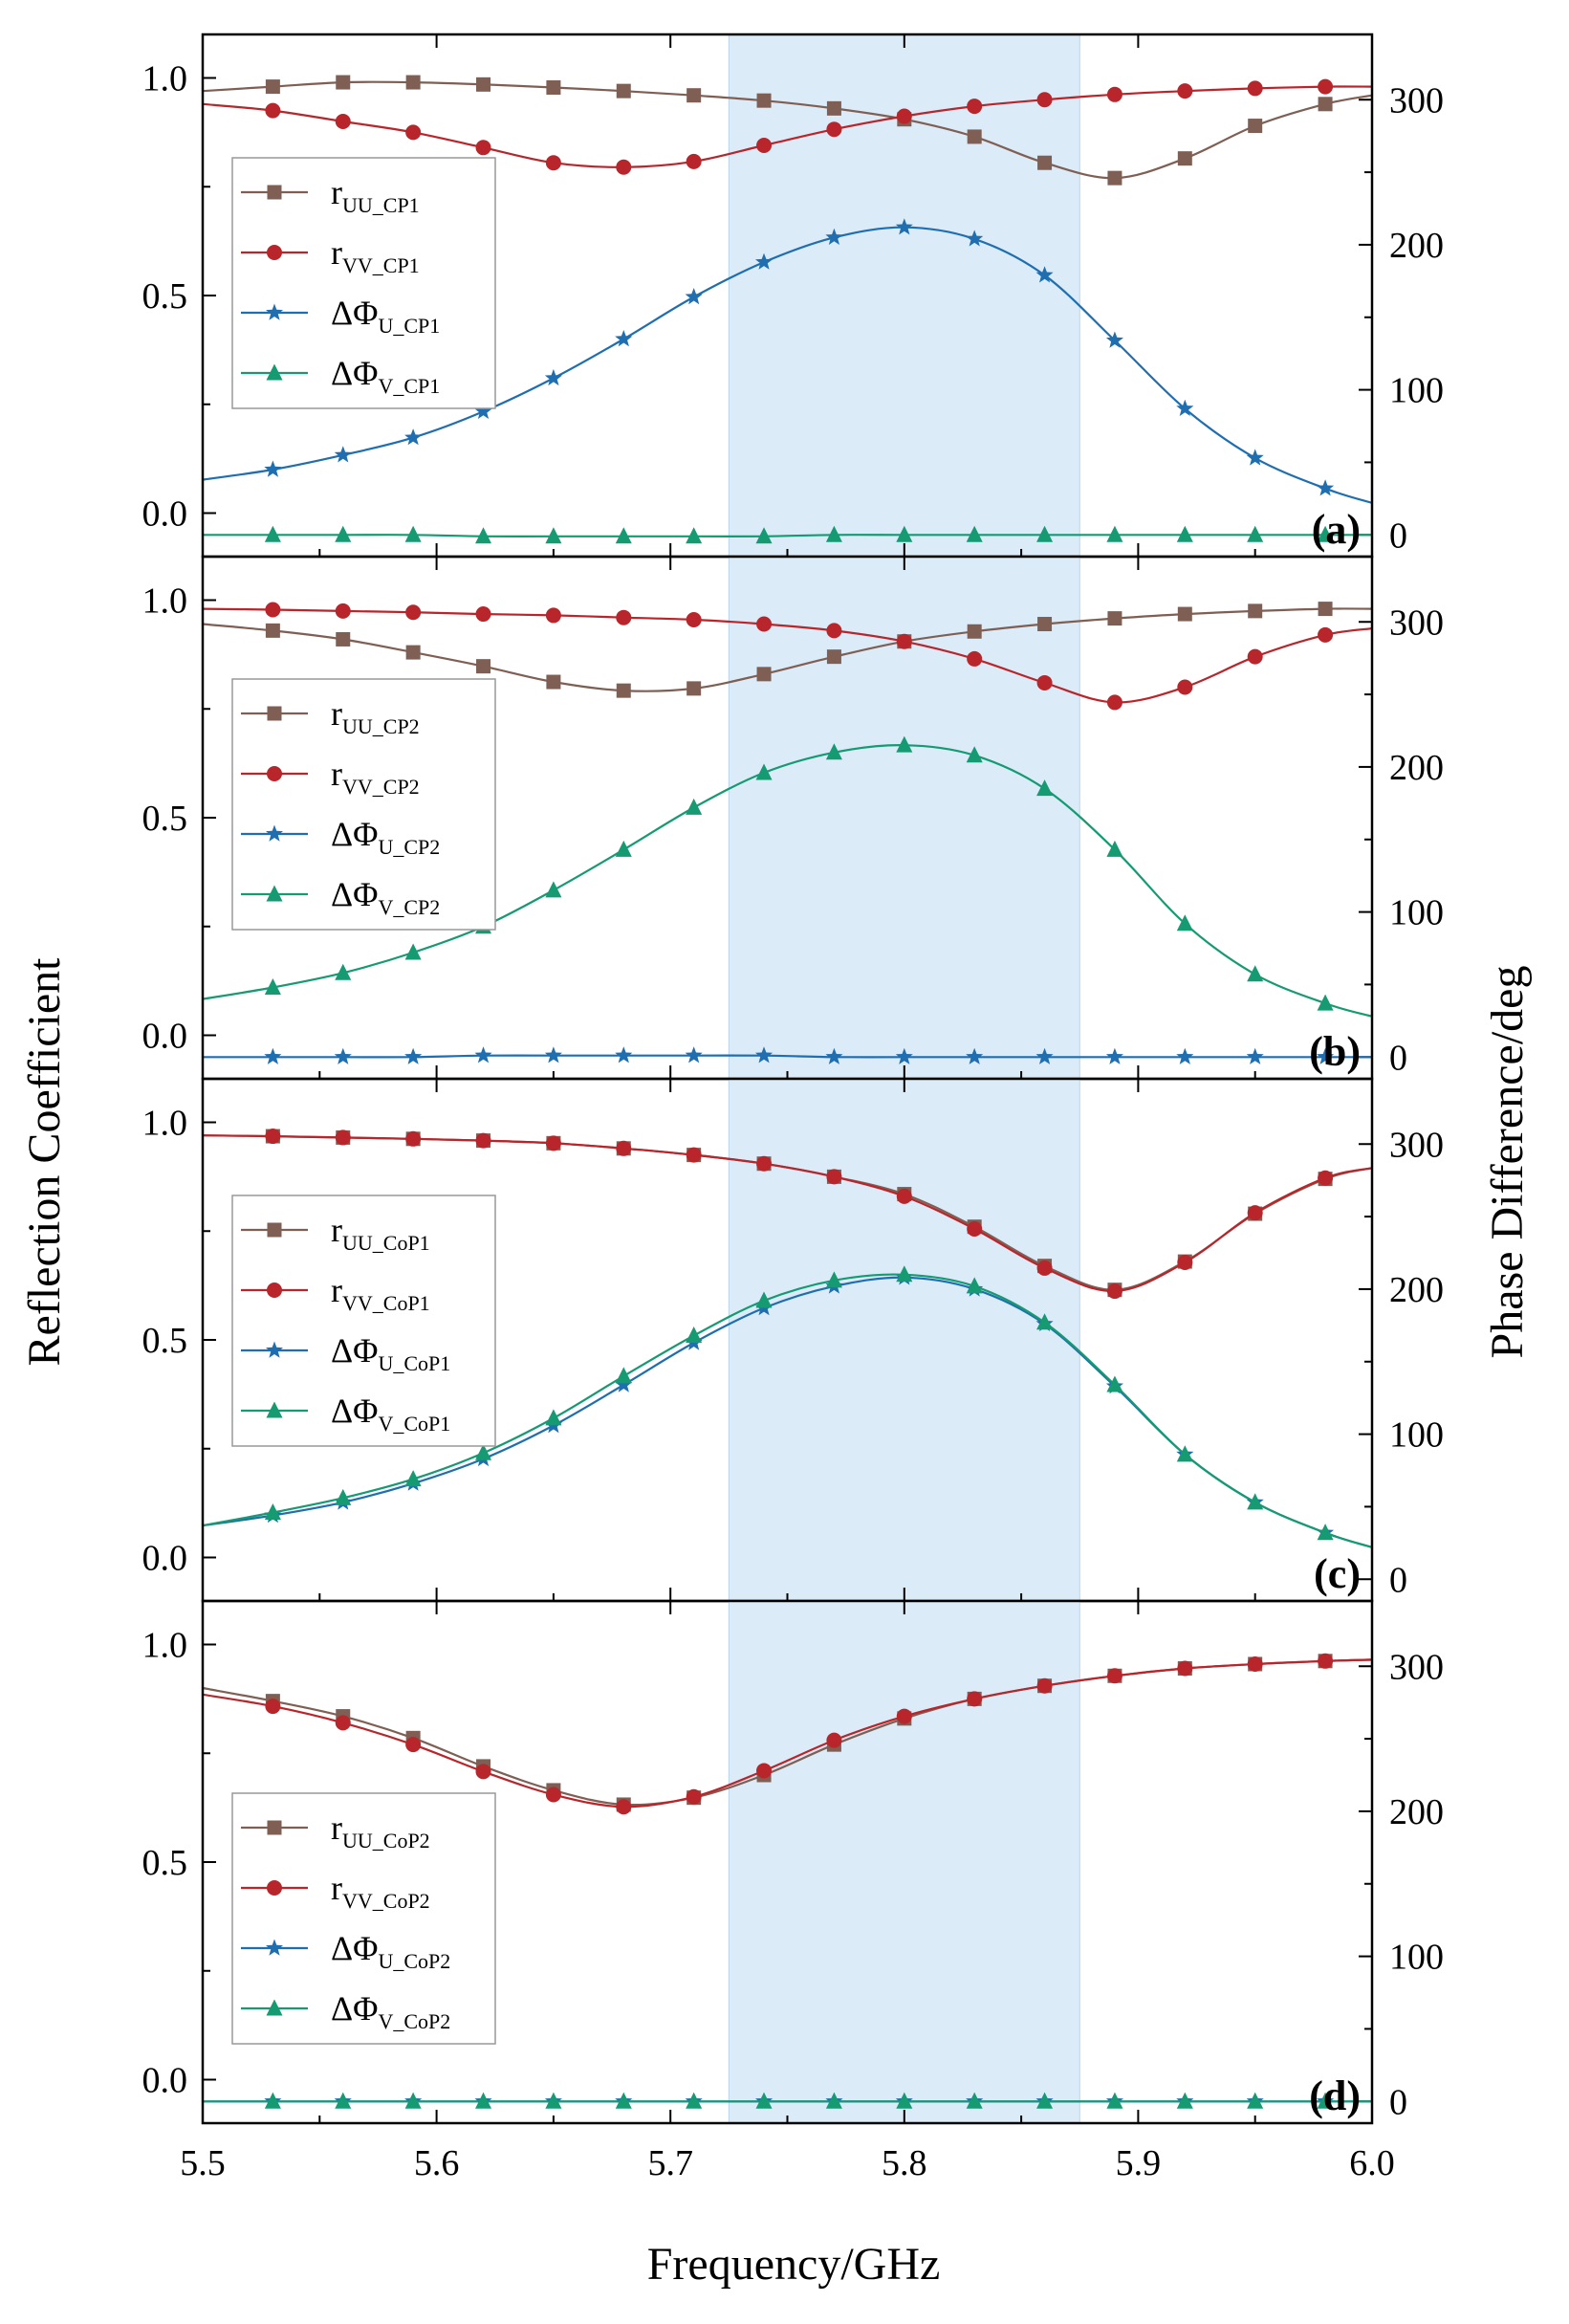 This screenshot has width=1569, height=2324. I want to click on x-tick-label: 5.7, so click(670, 2163).